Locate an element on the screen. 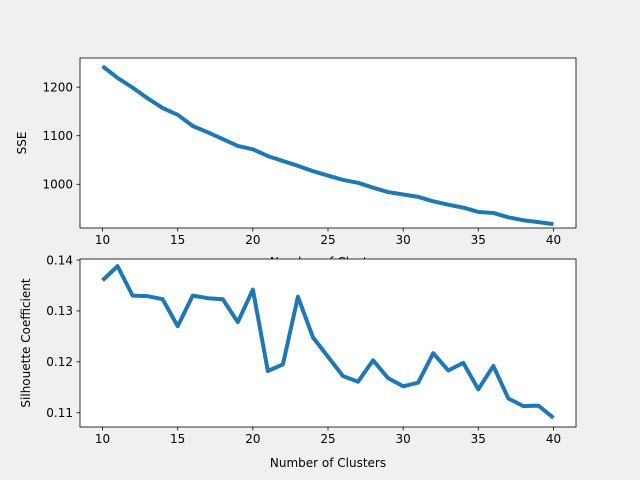 Image resolution: width=640 pixels, height=480 pixels. sse-x-tick-label: 35 is located at coordinates (478, 240).